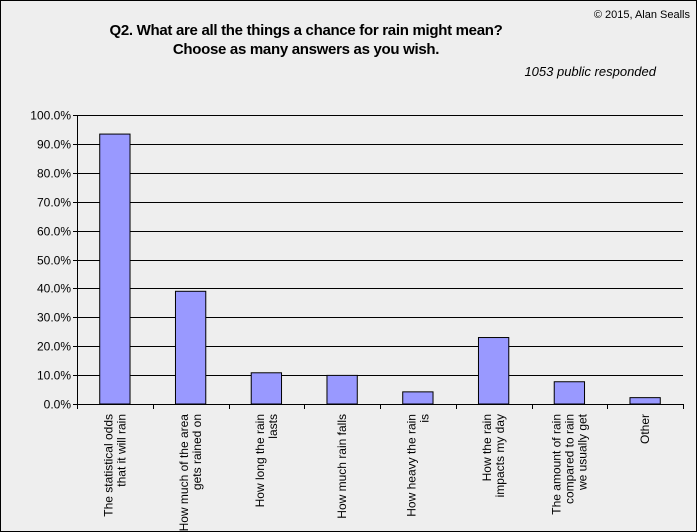 Image resolution: width=697 pixels, height=532 pixels. Describe the element at coordinates (556, 464) in the screenshot. I see `x-tick-label: The amount of rain` at that location.